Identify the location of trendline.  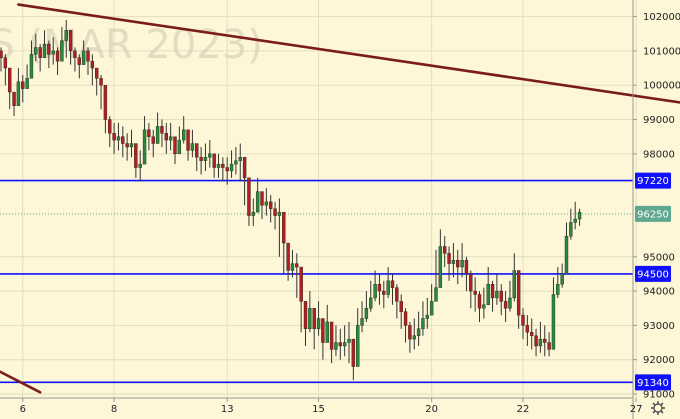
(21, 382).